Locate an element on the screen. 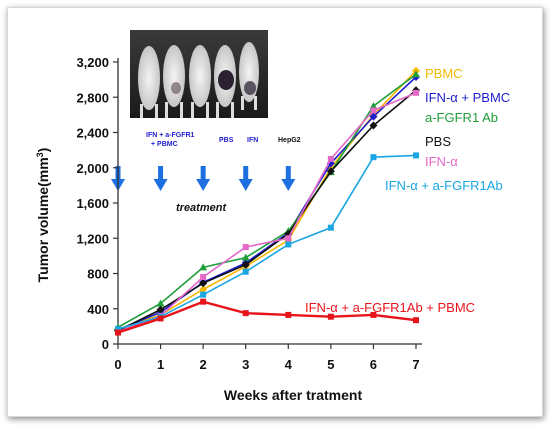  legend-entry: IFN-α + PBMC is located at coordinates (467, 97).